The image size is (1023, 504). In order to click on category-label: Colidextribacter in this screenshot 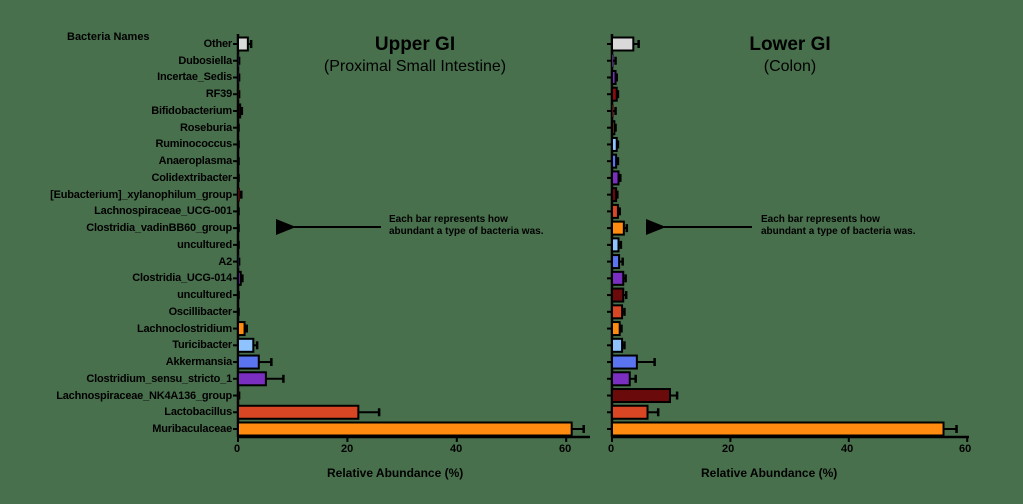, I will do `click(191, 177)`.